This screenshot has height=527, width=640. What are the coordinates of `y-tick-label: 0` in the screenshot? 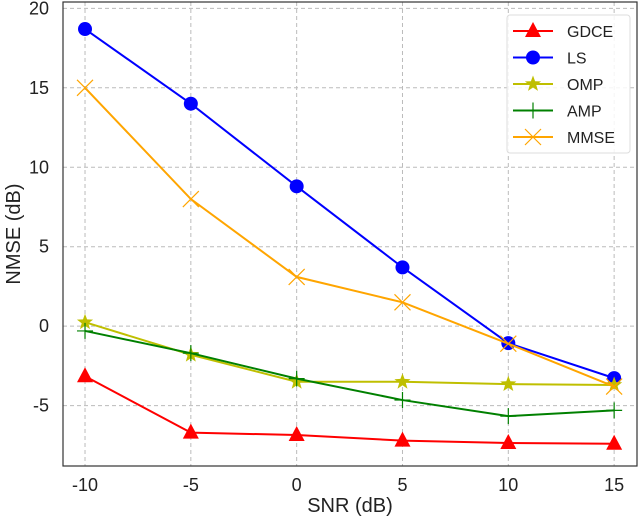 It's located at (44, 326).